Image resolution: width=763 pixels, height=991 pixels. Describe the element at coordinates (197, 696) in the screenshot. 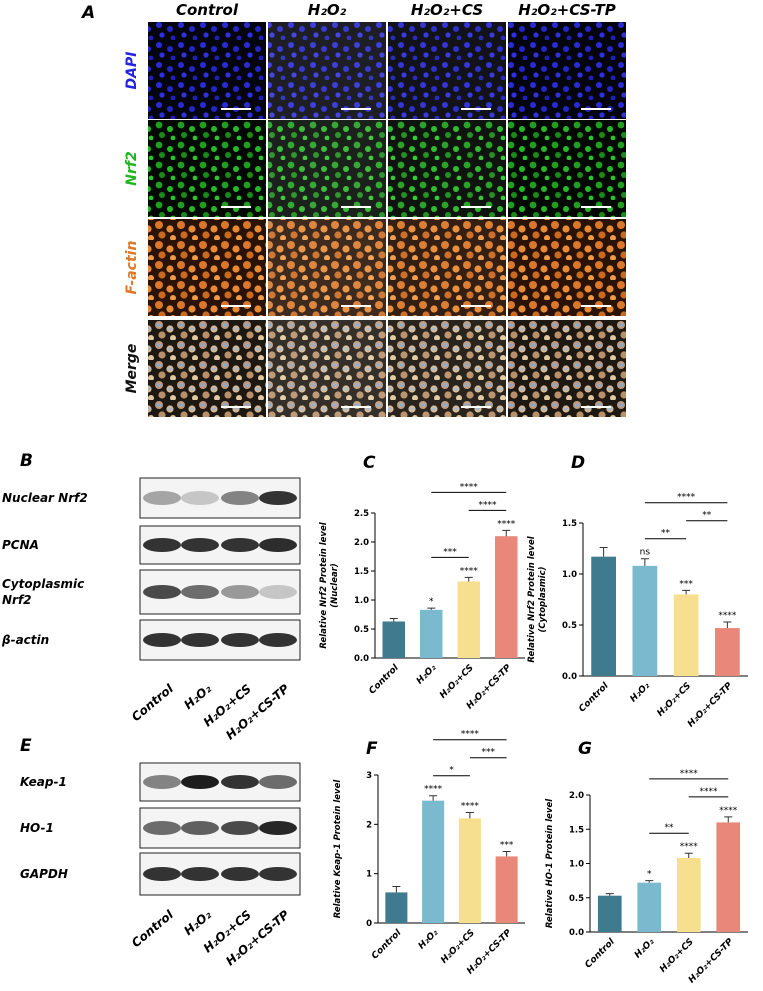

I see `lane-label: H₂O₂` at that location.